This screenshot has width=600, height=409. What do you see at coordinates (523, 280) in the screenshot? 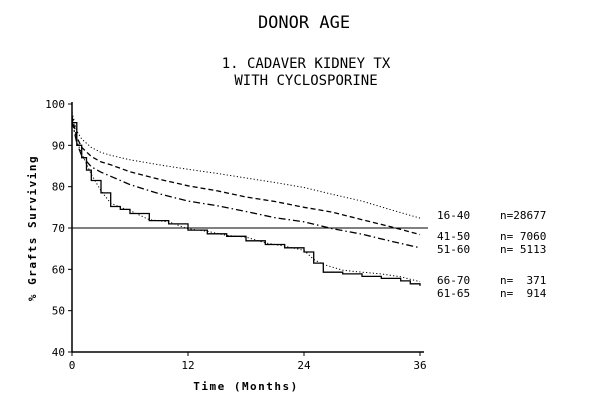
I see `legend-count-66-70: n= 371` at bounding box center [523, 280].